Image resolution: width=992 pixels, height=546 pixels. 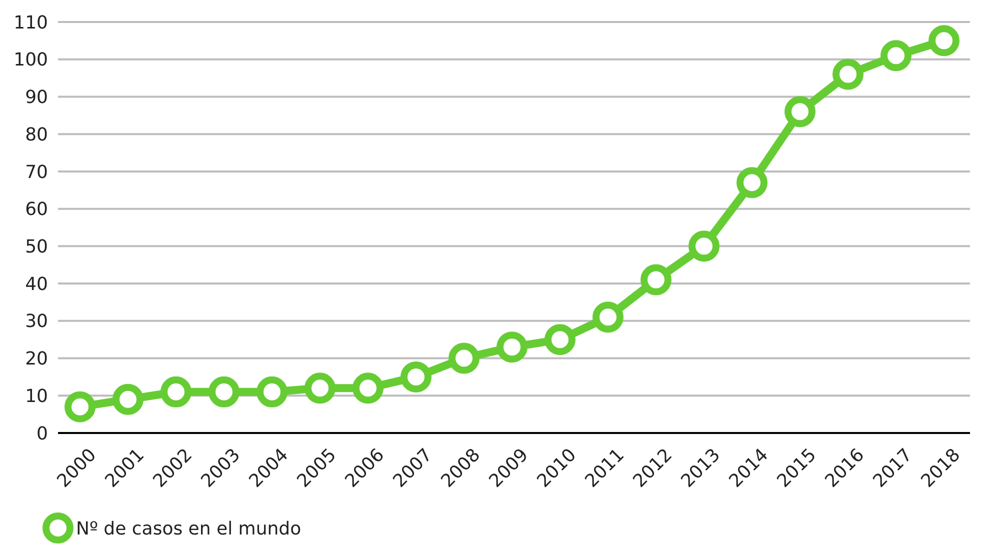 I want to click on y-tick-label: 10, so click(x=36, y=396).